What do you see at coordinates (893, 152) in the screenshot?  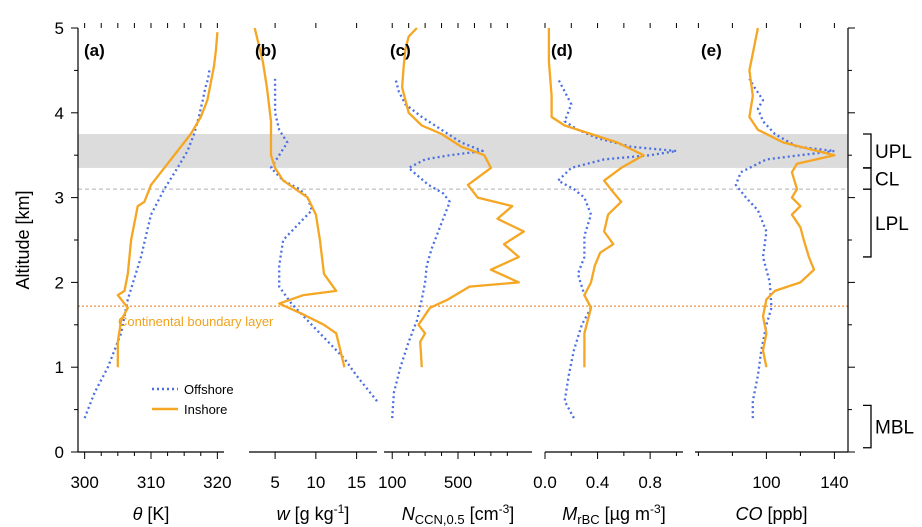 I see `layer-label-upl: UPL` at bounding box center [893, 152].